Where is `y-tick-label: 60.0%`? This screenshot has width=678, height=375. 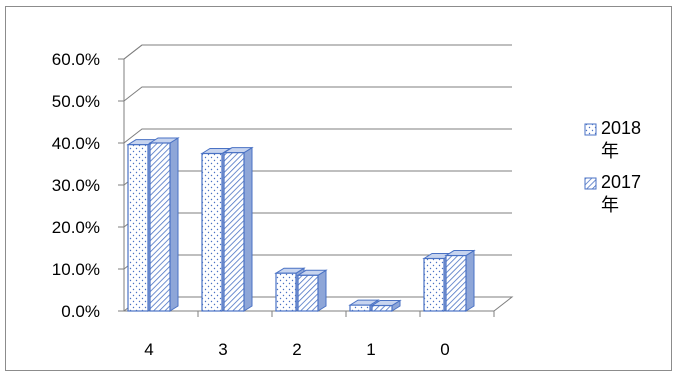
y-tick-label: 60.0% is located at coordinates (76, 59).